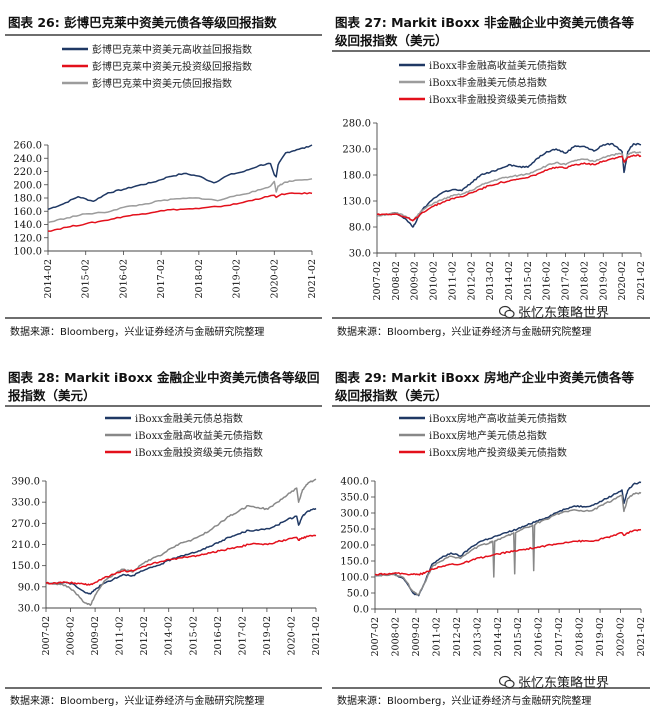 This screenshot has width=655, height=710. I want to click on legend-label: iBoxx房地产高收益美元债指数, so click(498, 418).